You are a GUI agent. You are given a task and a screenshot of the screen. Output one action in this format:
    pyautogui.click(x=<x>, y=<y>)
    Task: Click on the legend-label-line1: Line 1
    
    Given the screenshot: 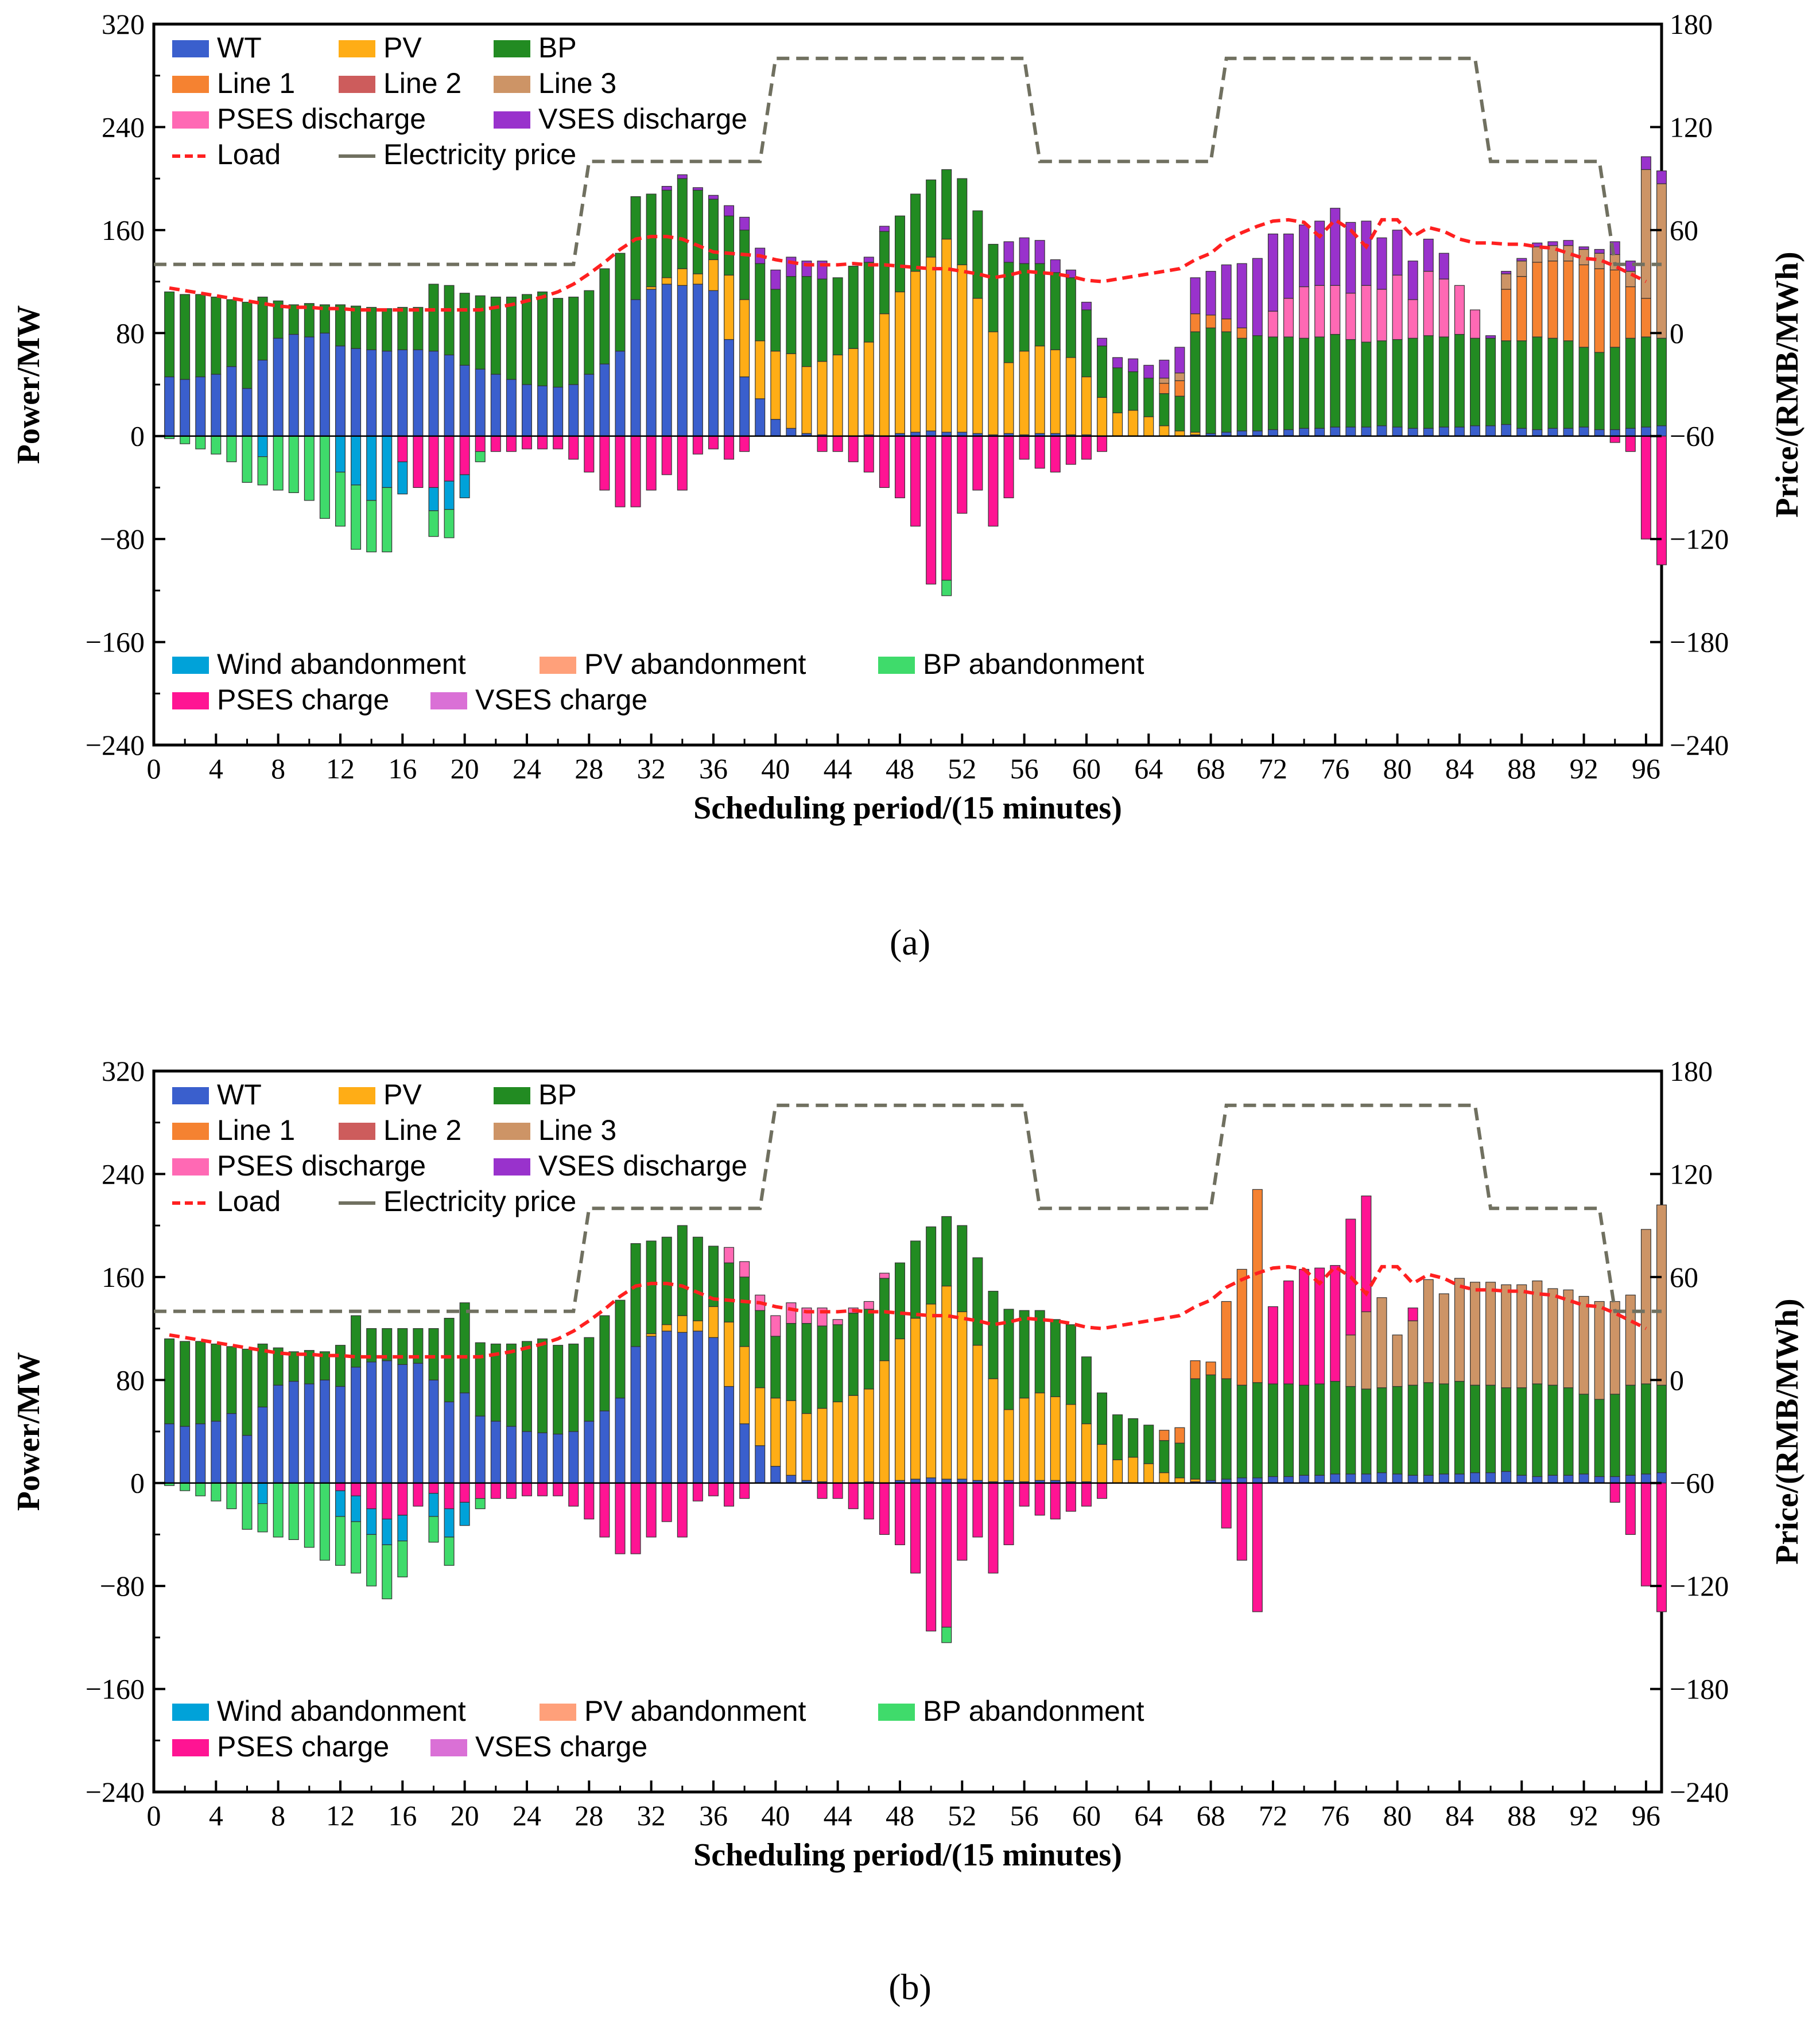 What is the action you would take?
    pyautogui.click(x=256, y=1130)
    